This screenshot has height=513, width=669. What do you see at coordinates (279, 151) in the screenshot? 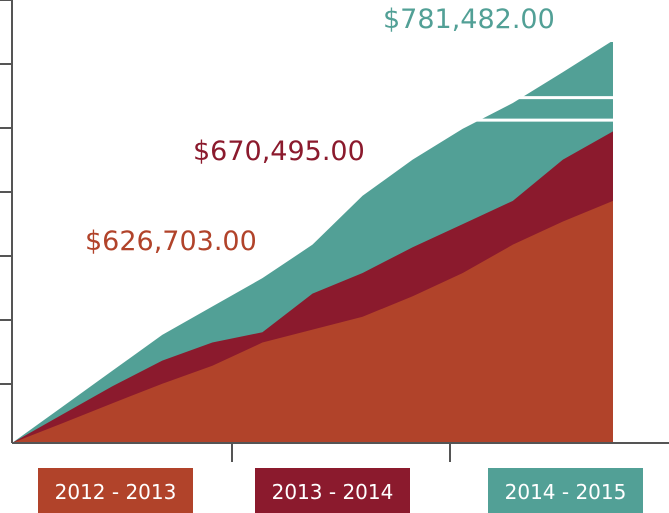
I see `annotation-label: $670,495.00` at bounding box center [279, 151].